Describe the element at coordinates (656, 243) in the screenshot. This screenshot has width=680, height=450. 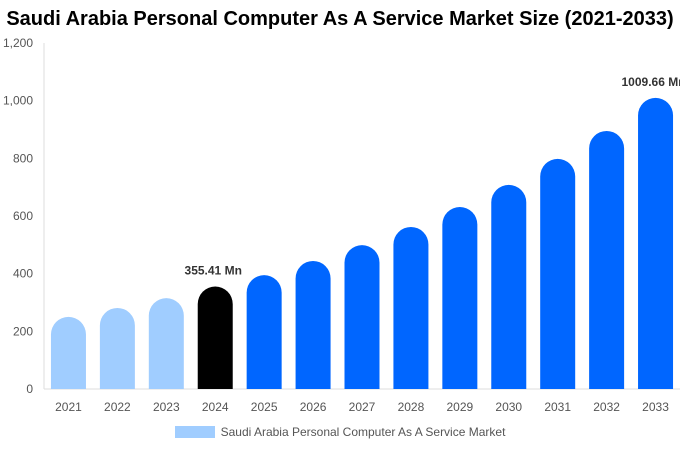
I see `bar-2033` at that location.